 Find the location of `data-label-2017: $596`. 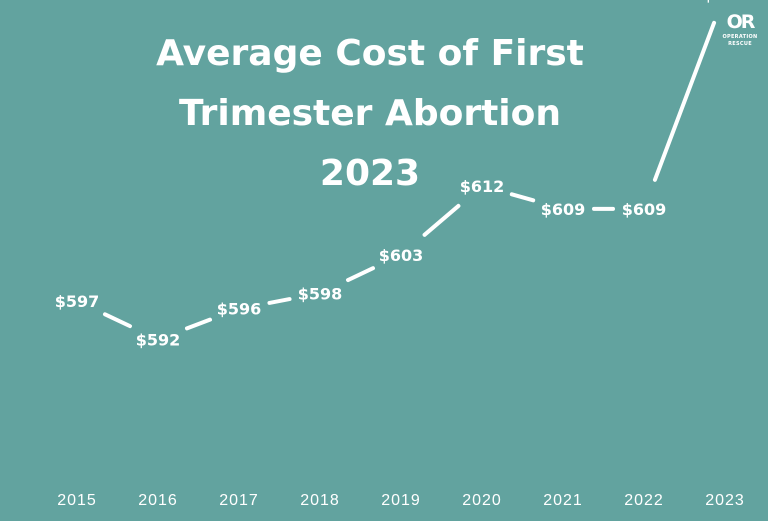

data-label-2017: $596 is located at coordinates (239, 309).